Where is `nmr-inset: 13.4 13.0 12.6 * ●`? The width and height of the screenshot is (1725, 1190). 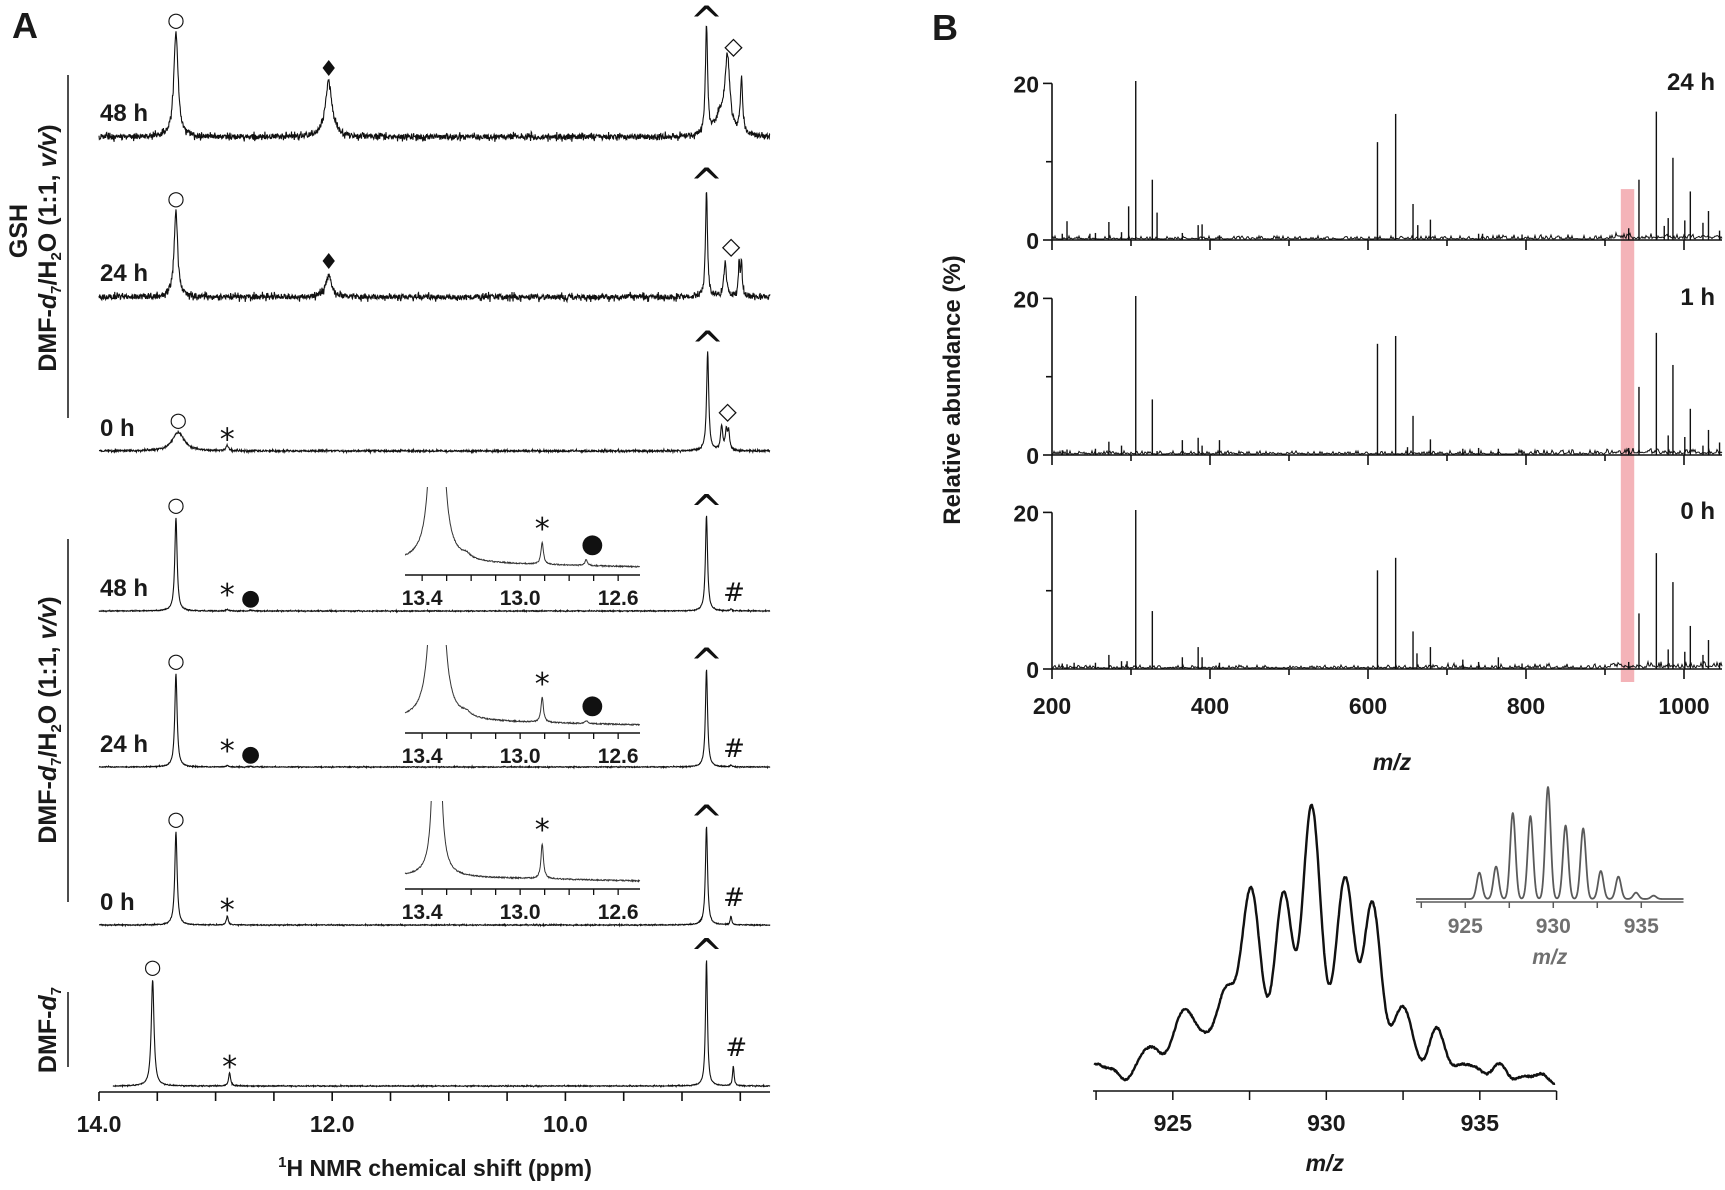
nmr-inset: 13.4 13.0 12.6 * ● is located at coordinates (521, 706).